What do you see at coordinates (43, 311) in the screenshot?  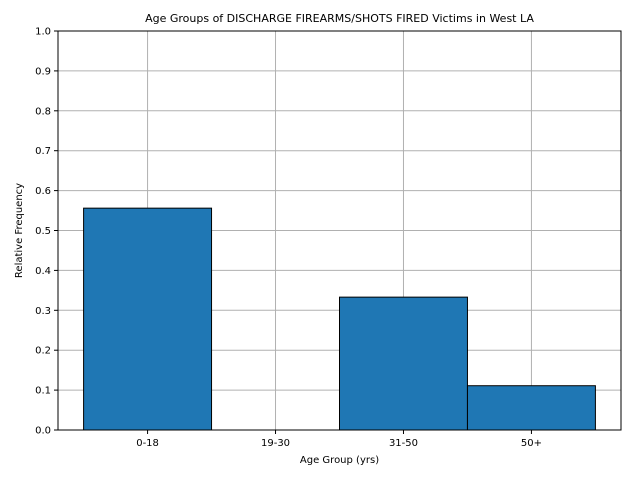 I see `y-tick-label: 0.3` at bounding box center [43, 311].